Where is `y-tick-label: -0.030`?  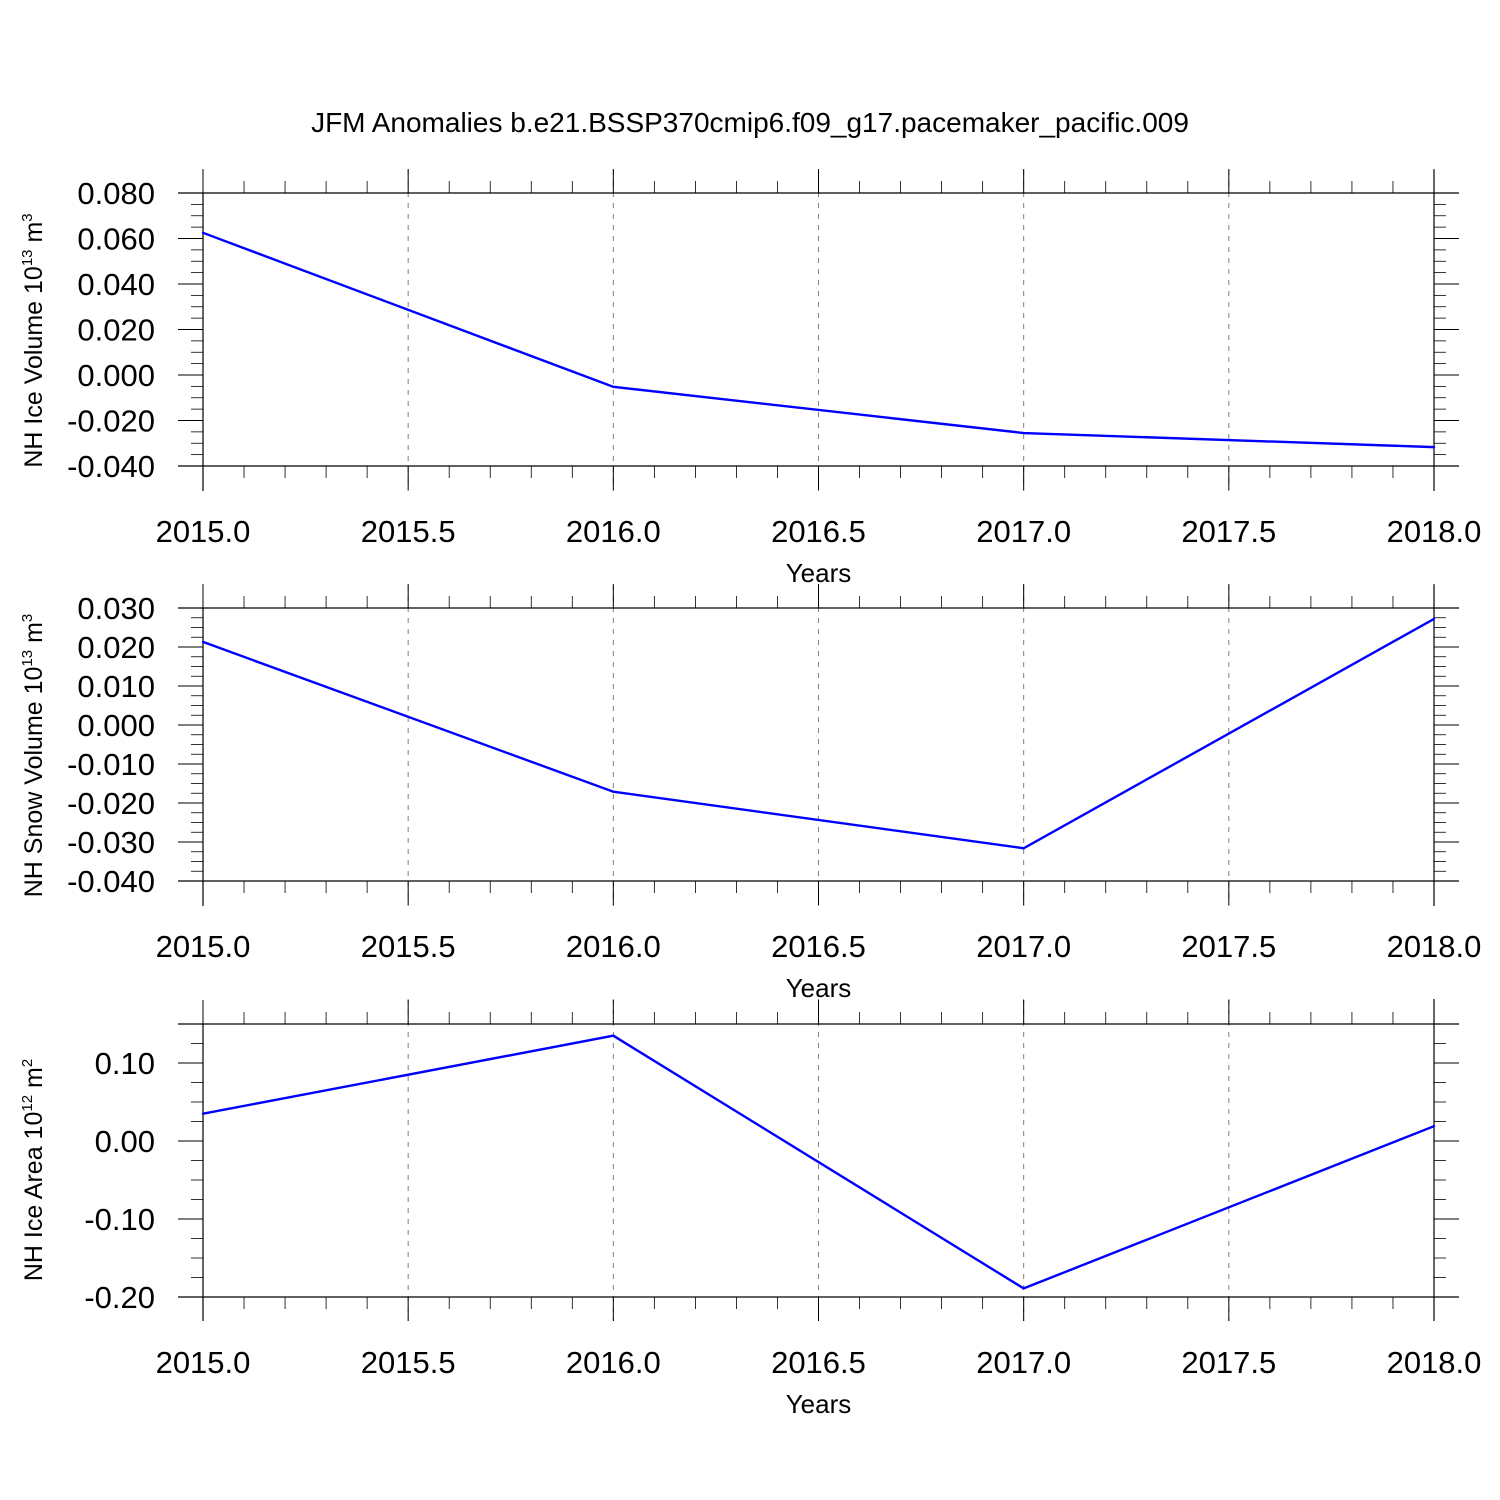 y-tick-label: -0.030 is located at coordinates (111, 842).